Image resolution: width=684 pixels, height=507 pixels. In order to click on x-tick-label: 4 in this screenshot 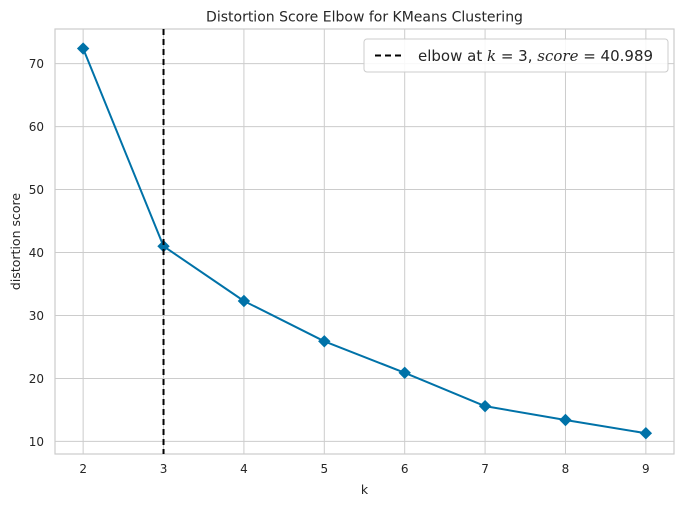, I will do `click(244, 469)`.